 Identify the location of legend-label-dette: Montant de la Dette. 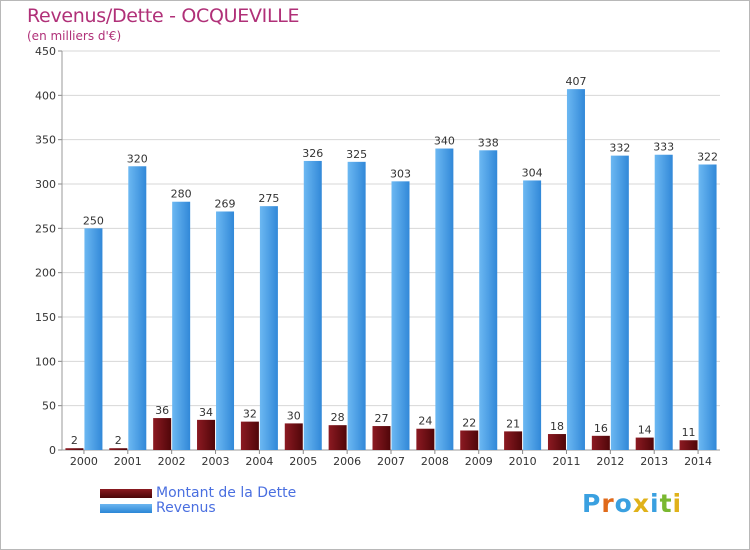
(226, 493).